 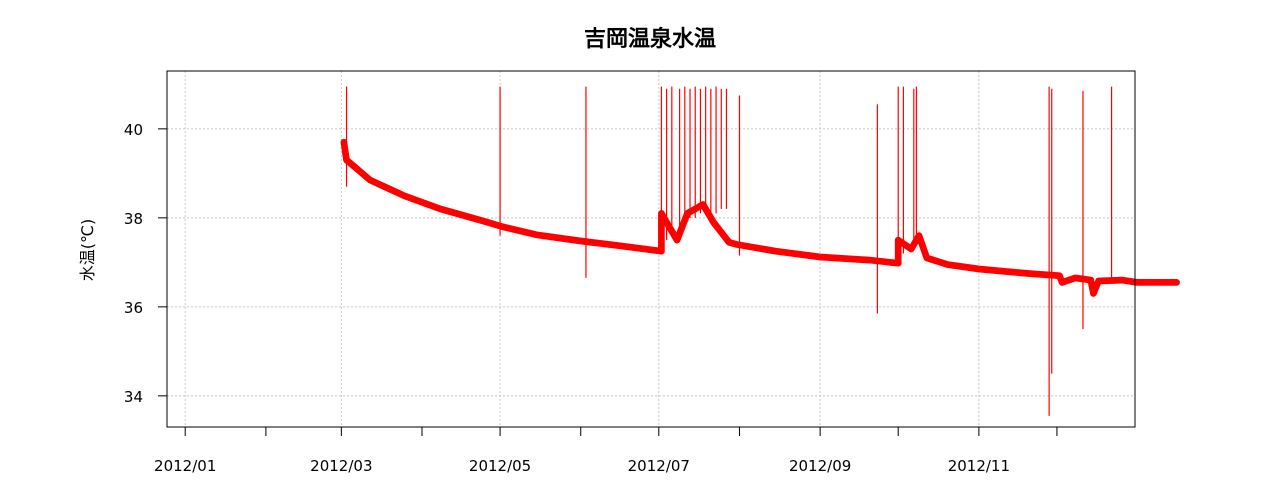 I want to click on x-tick-label: 2012/05, so click(x=500, y=466).